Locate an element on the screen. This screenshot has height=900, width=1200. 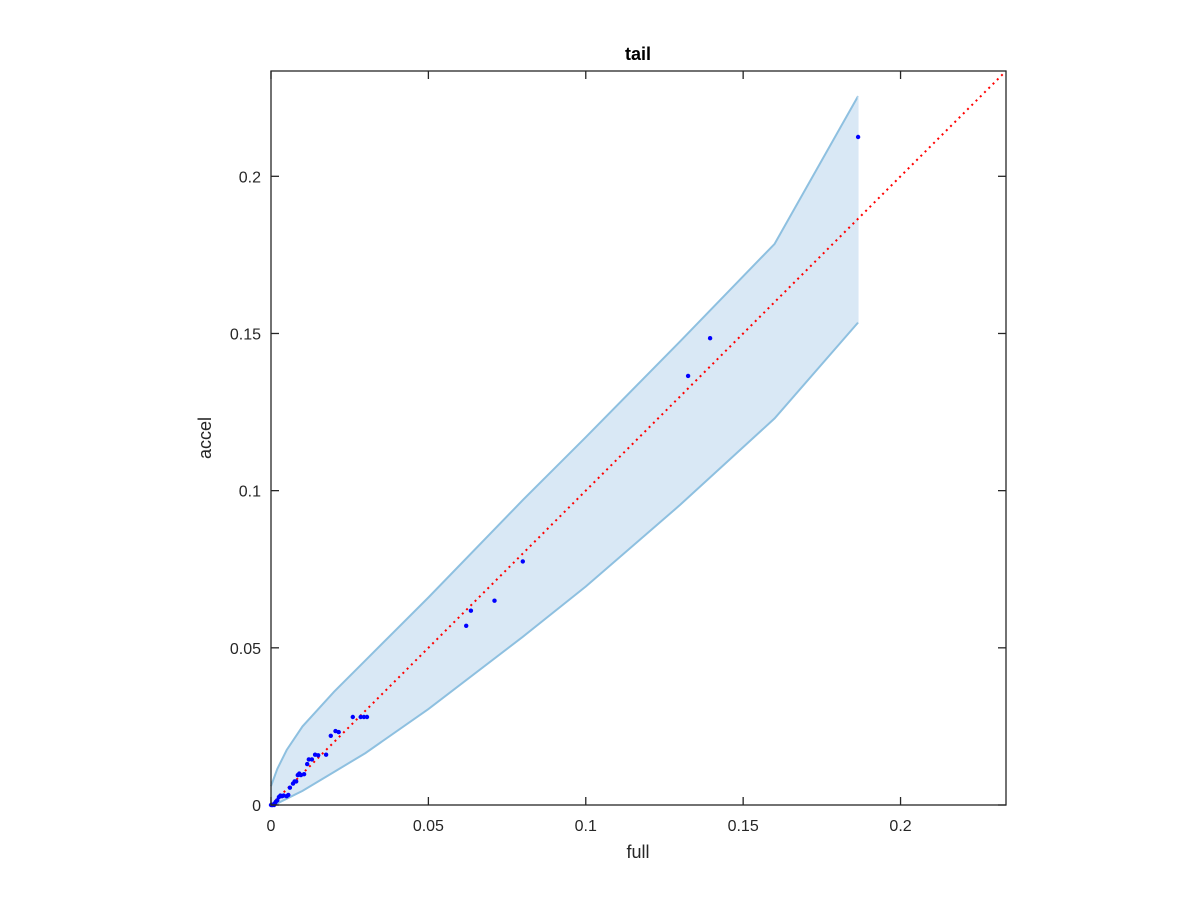
x-tick-label: 0.05 is located at coordinates (428, 826).